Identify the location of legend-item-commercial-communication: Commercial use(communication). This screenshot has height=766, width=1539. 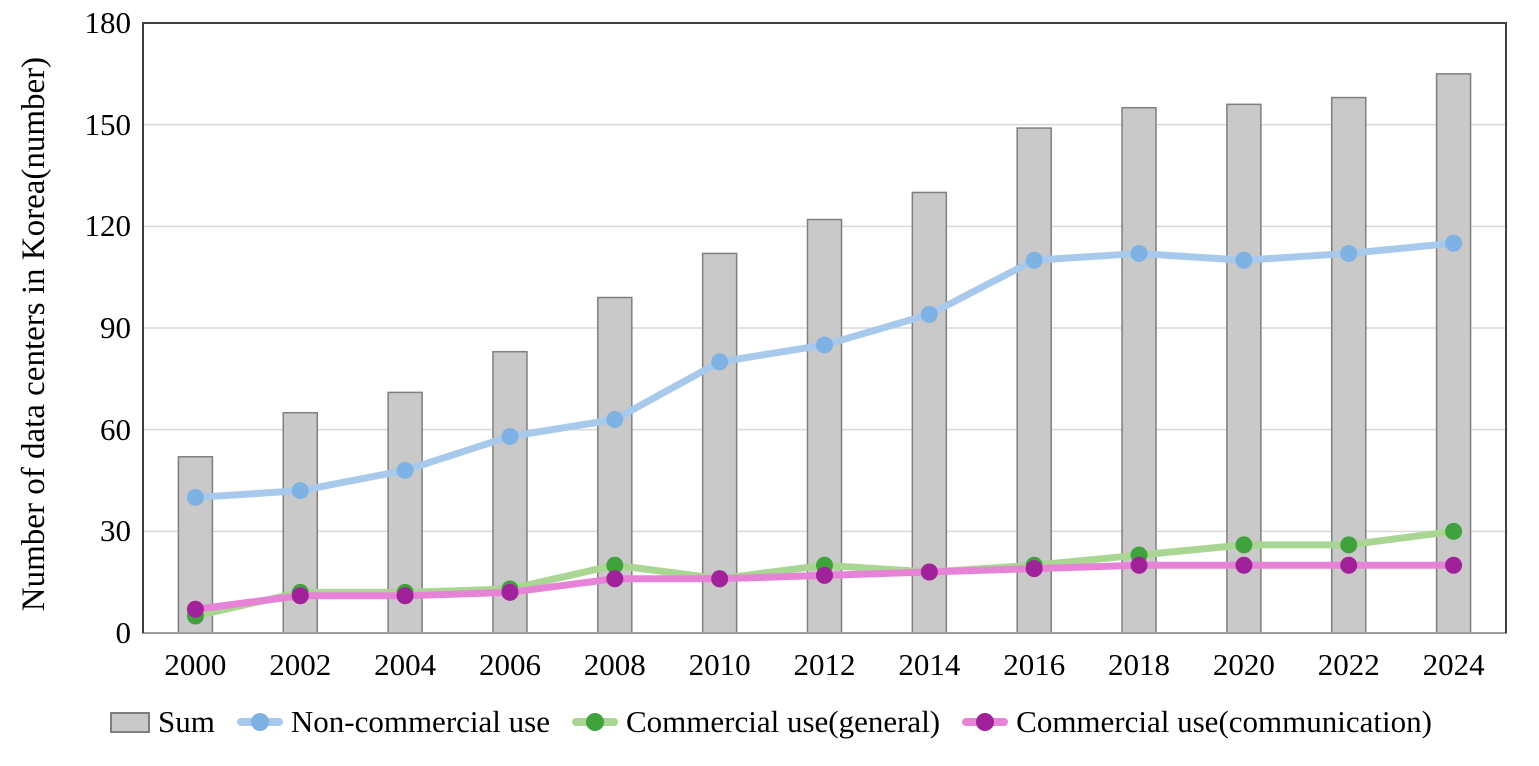
(1197, 722).